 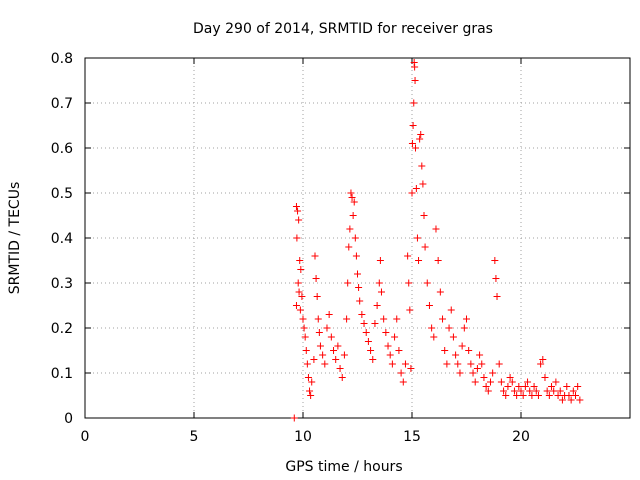 What do you see at coordinates (521, 437) in the screenshot?
I see `x-tick-label: 20` at bounding box center [521, 437].